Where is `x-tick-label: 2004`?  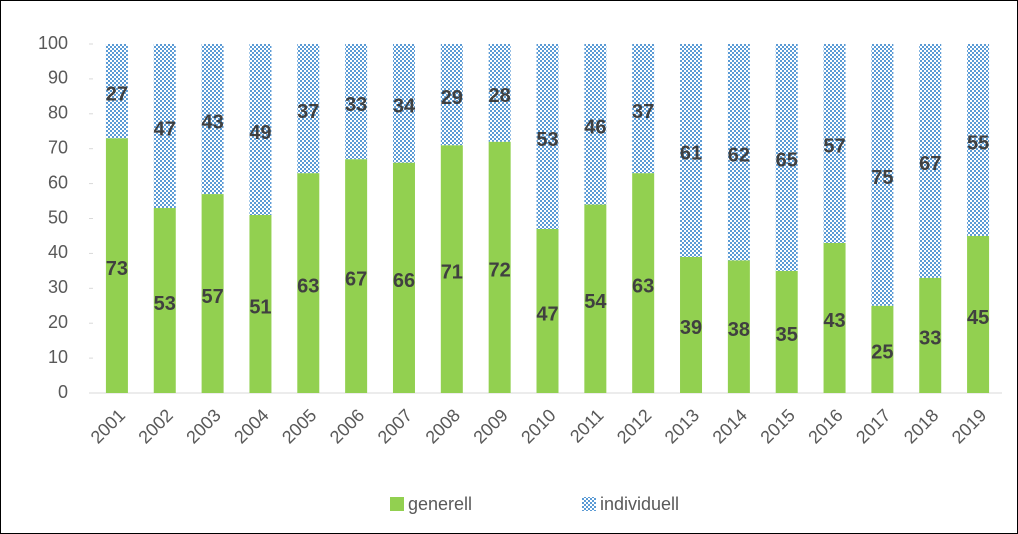 x-tick-label: 2004 is located at coordinates (251, 426).